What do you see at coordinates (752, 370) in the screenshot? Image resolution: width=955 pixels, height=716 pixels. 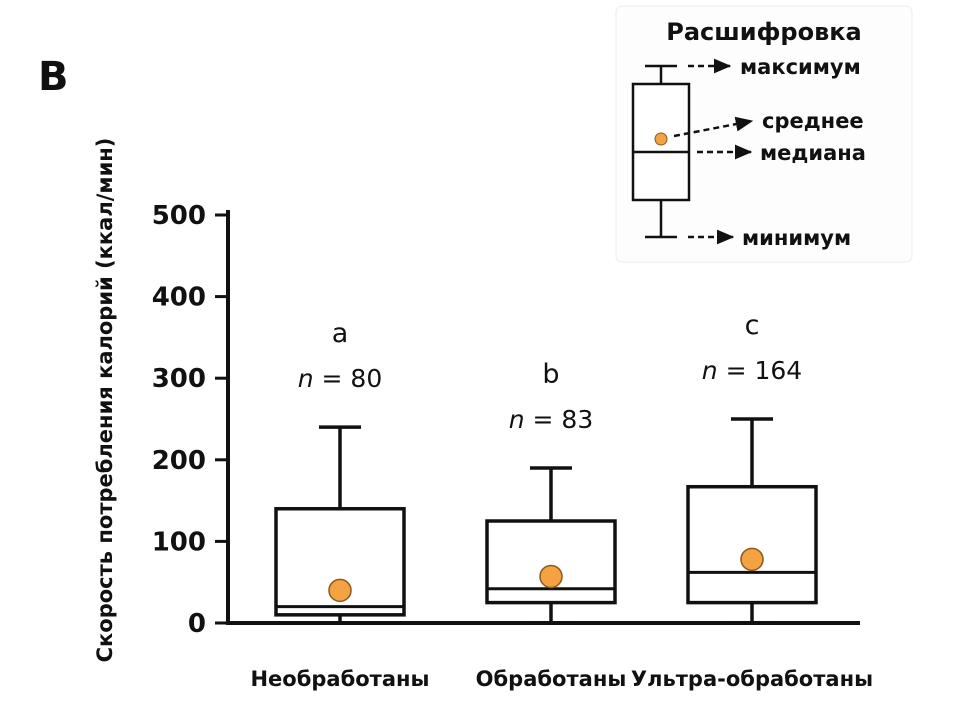 I see `sample-size-label: n = 164` at bounding box center [752, 370].